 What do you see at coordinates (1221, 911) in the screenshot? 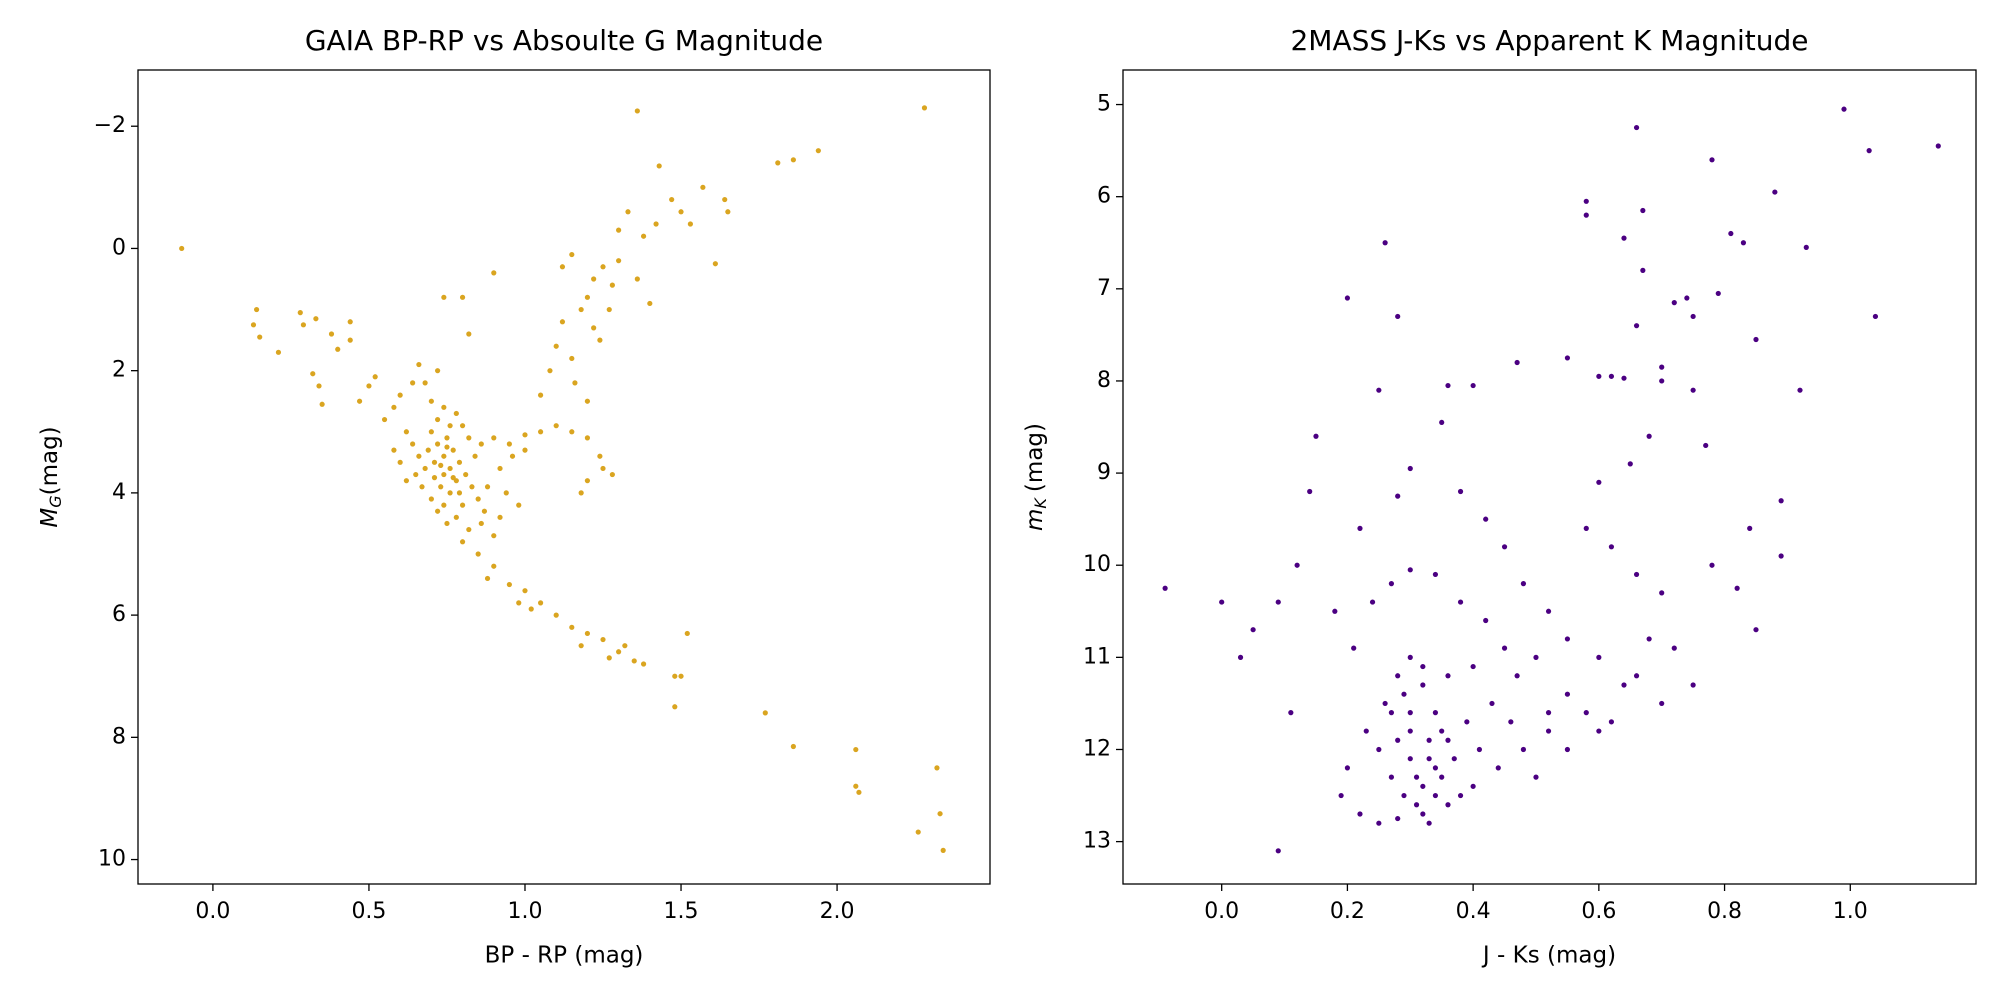
I see `x-tick-label: 0.0` at bounding box center [1221, 911].